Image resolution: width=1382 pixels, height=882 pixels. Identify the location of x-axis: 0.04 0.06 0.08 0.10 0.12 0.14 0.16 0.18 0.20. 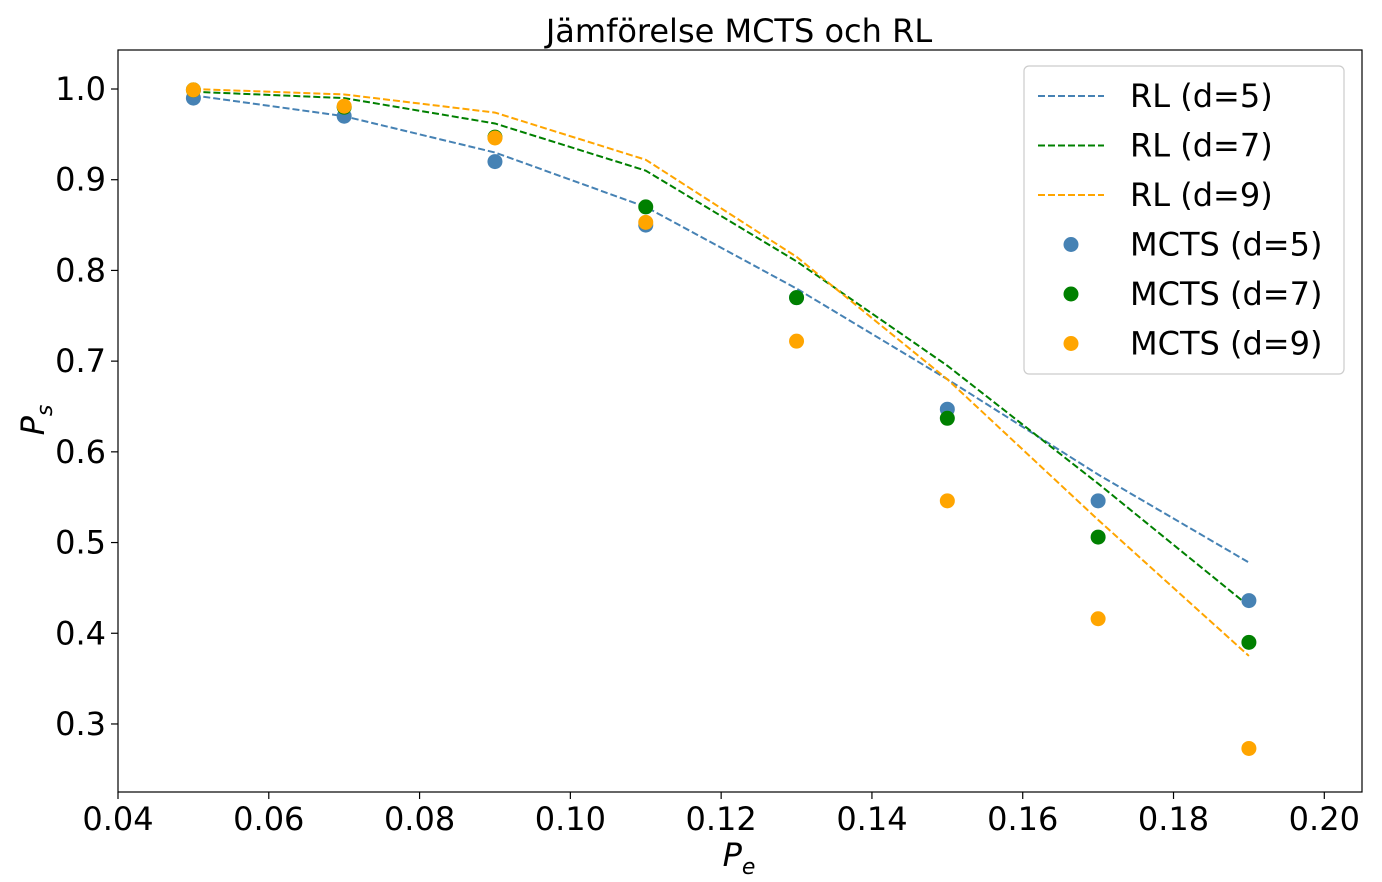
(721, 815).